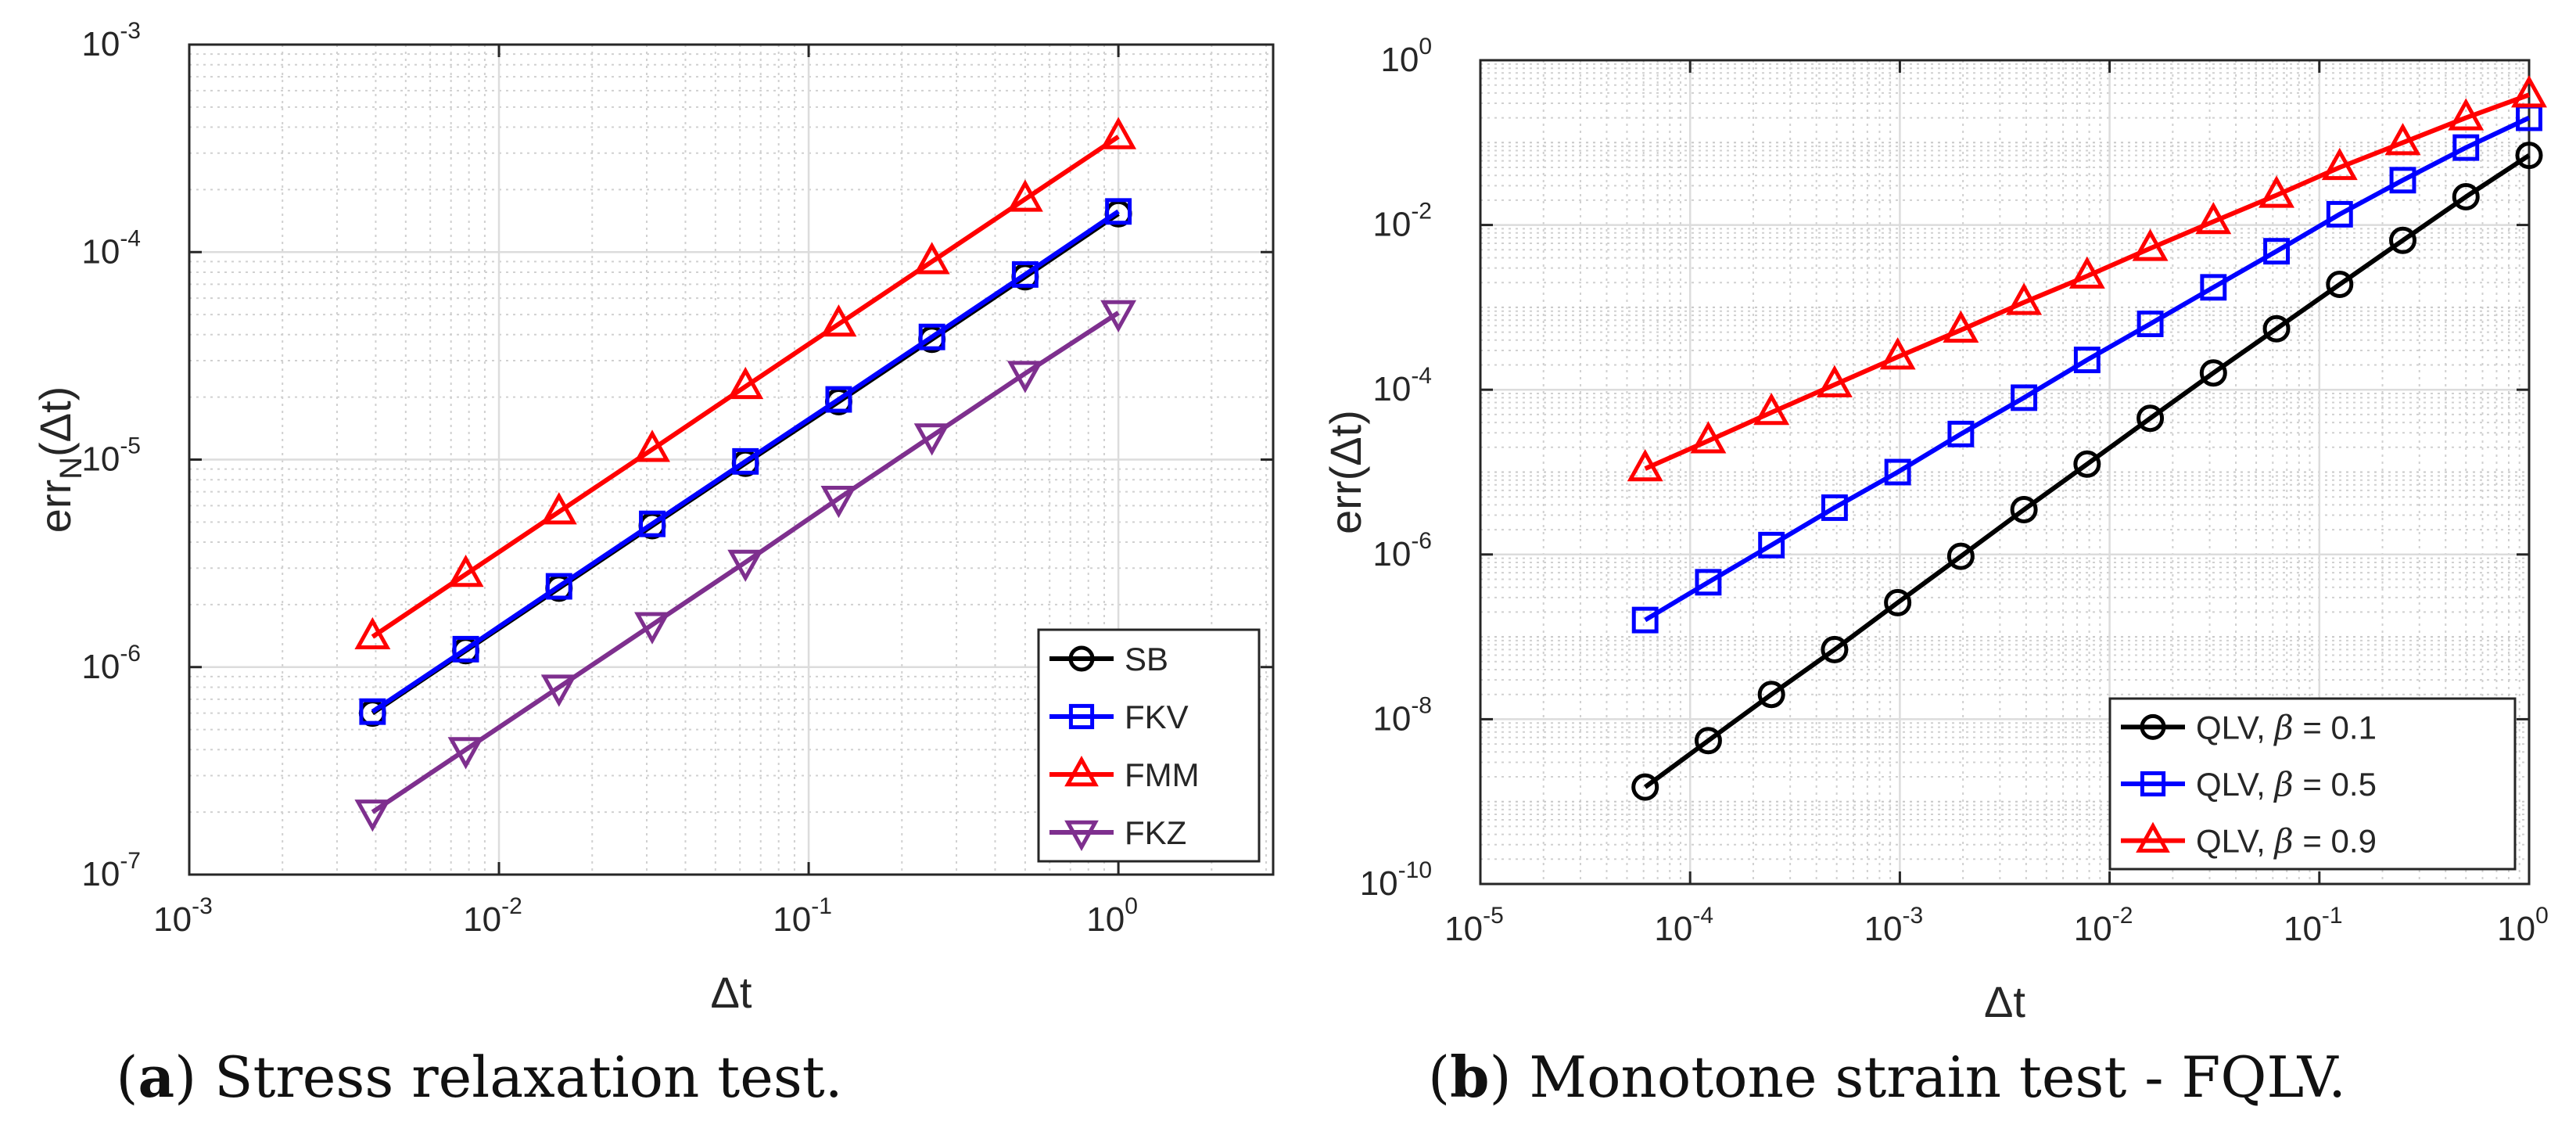  Describe the element at coordinates (731, 992) in the screenshot. I see `a-xlabel: Δt` at that location.